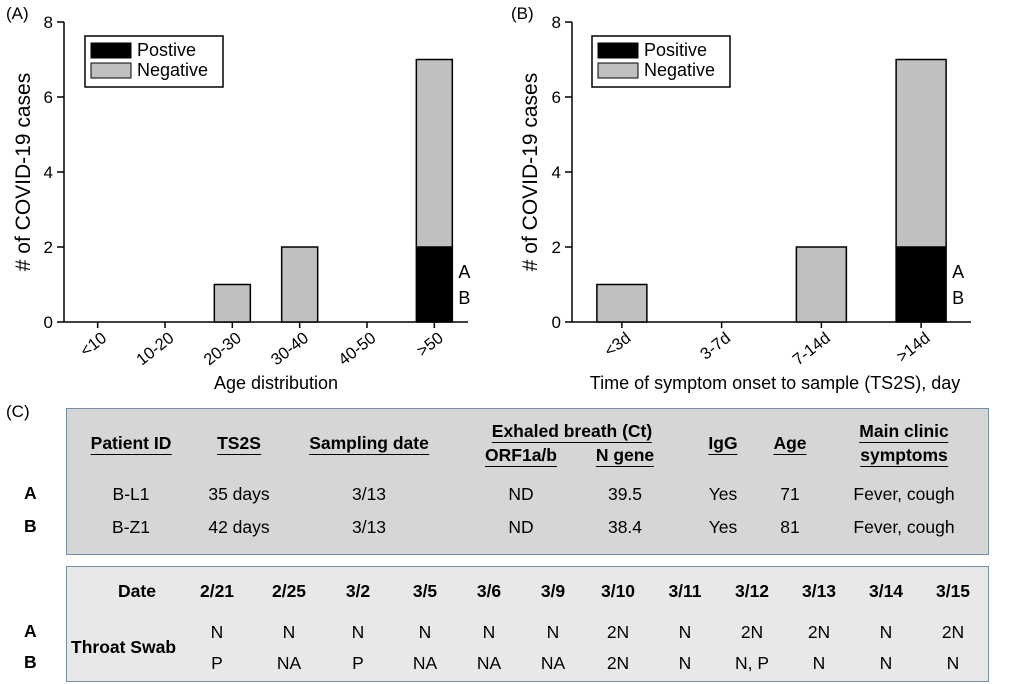 This screenshot has width=1010, height=684. What do you see at coordinates (369, 527) in the screenshot?
I see `row-b-date: 3/13` at bounding box center [369, 527].